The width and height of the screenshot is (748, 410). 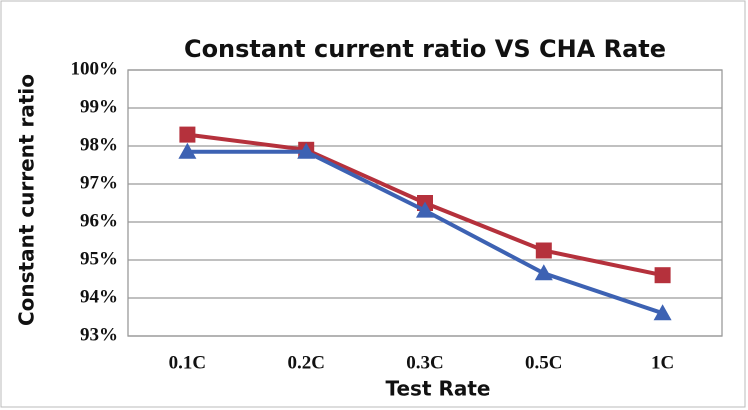 What do you see at coordinates (187, 362) in the screenshot?
I see `x-tick-label: 0.1C` at bounding box center [187, 362].